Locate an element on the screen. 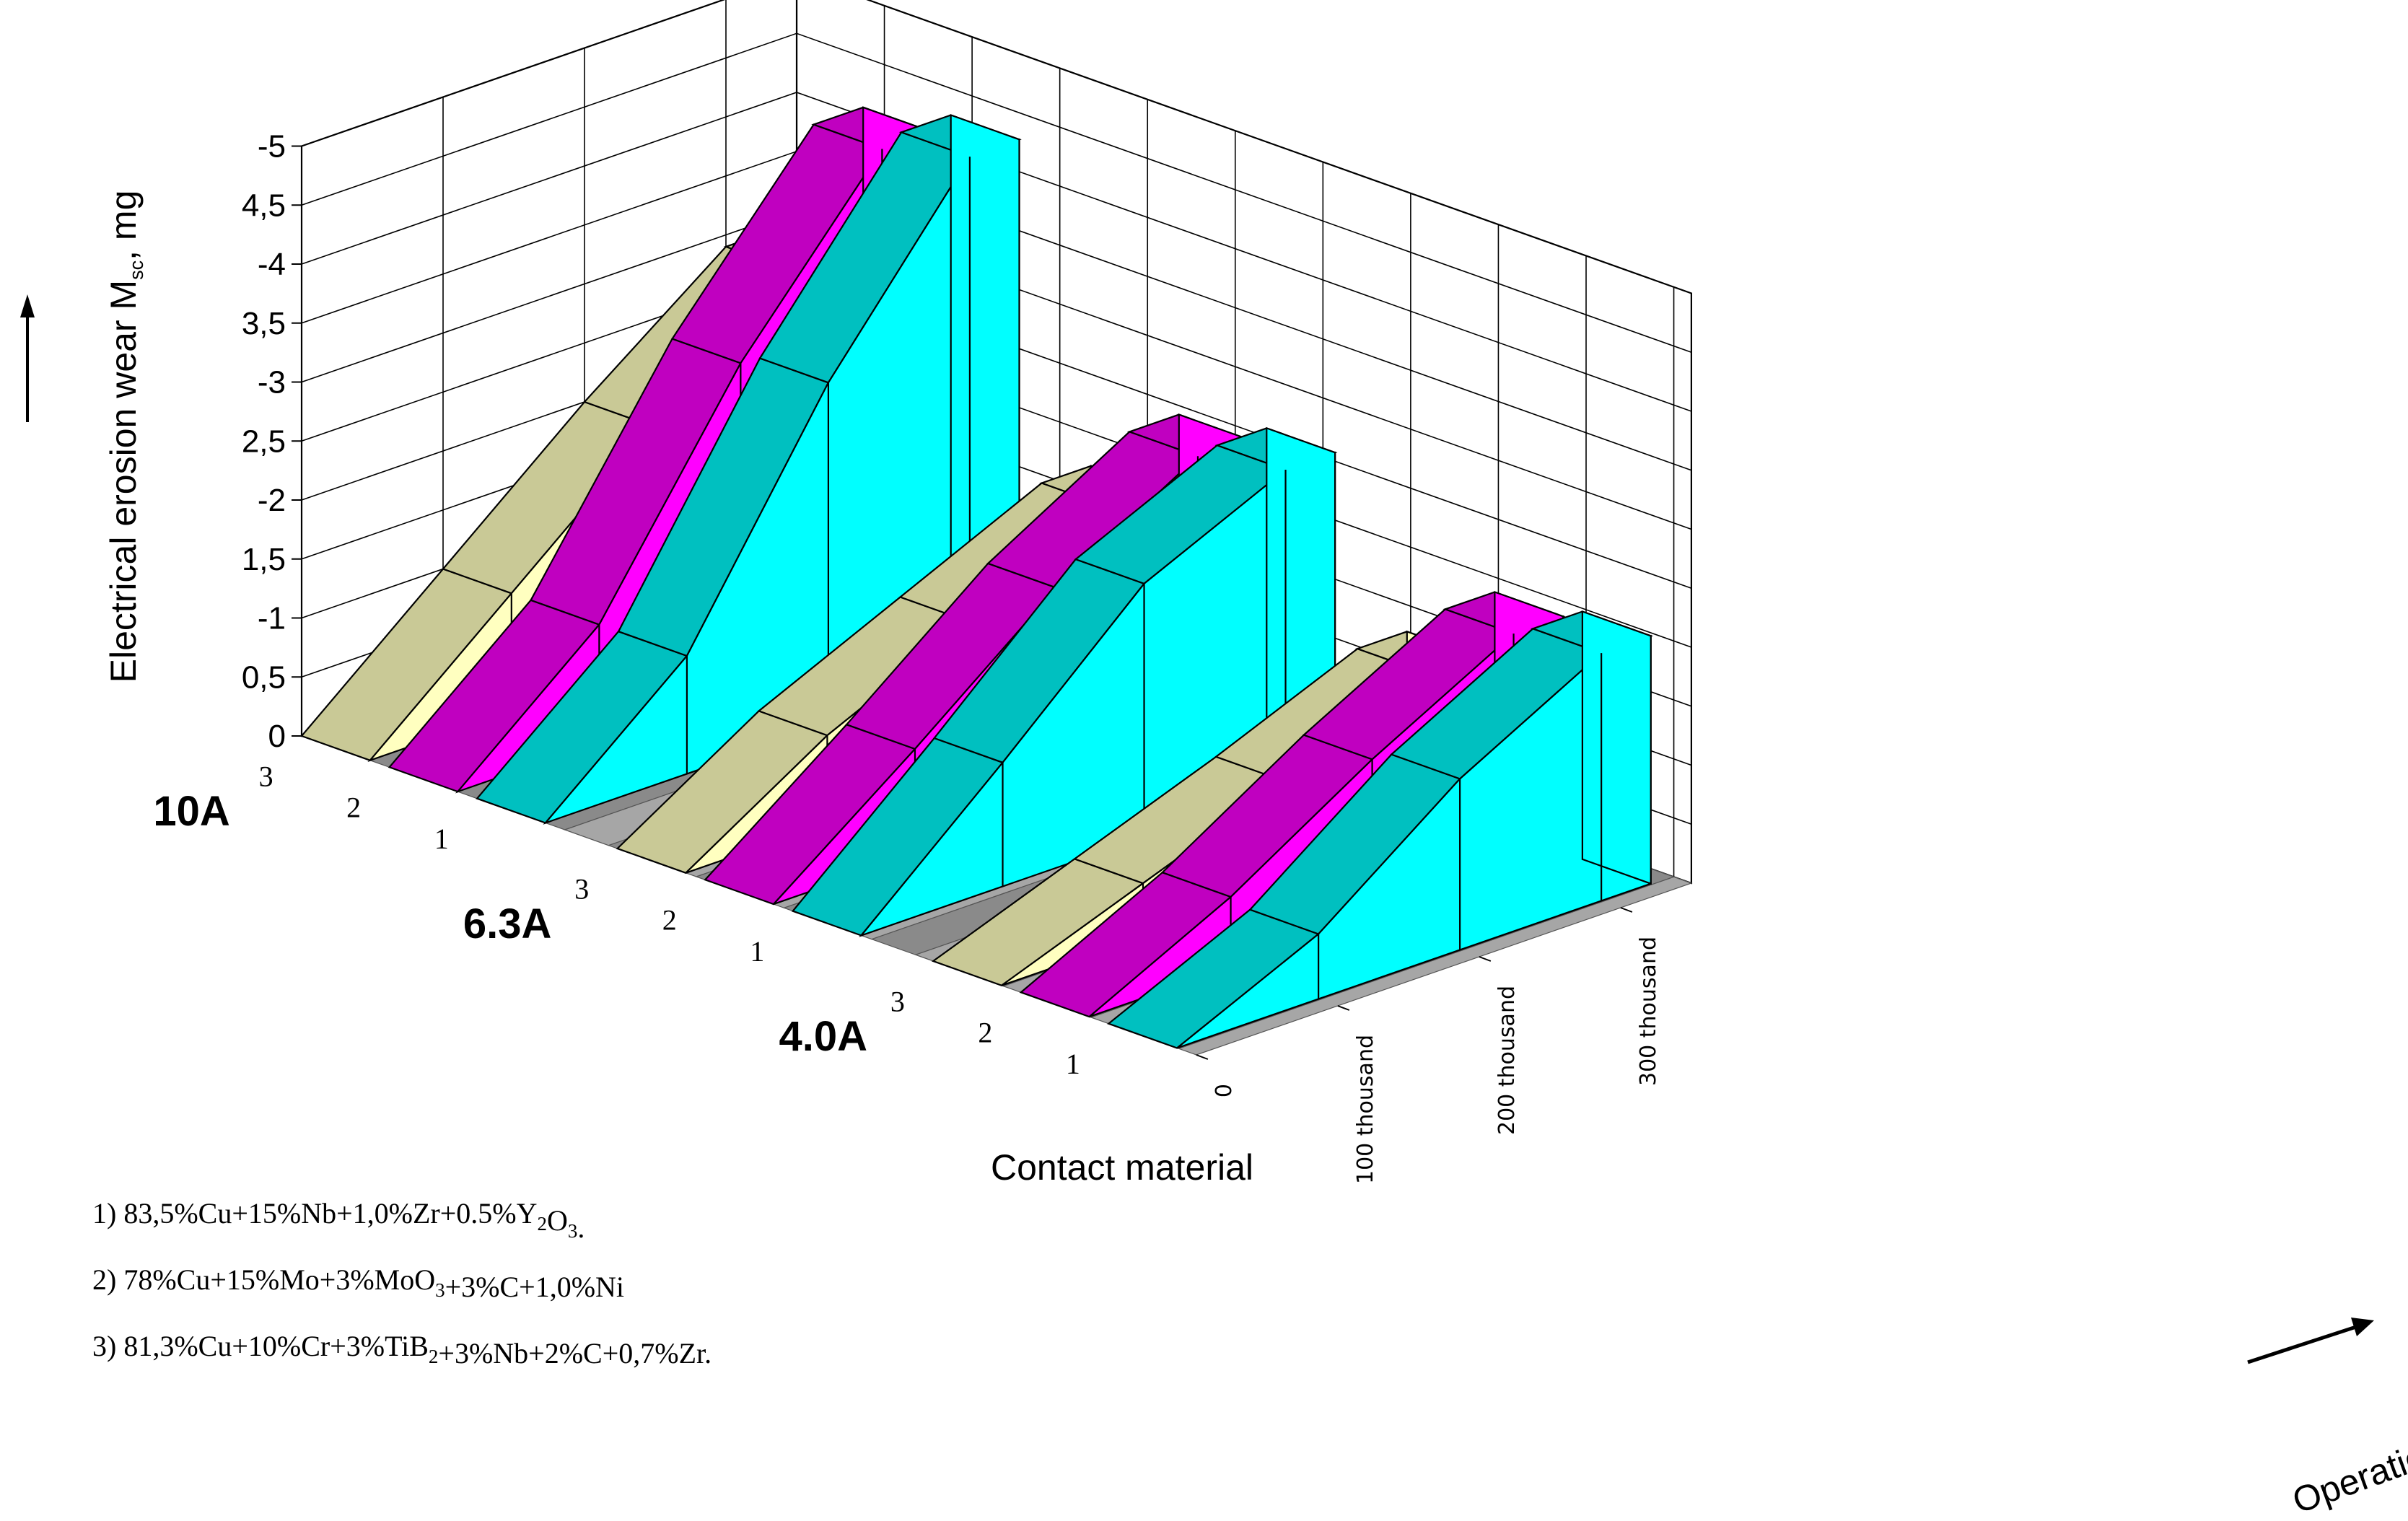 The height and width of the screenshot is (1521, 2408). y-tick-label: 0 is located at coordinates (277, 736).